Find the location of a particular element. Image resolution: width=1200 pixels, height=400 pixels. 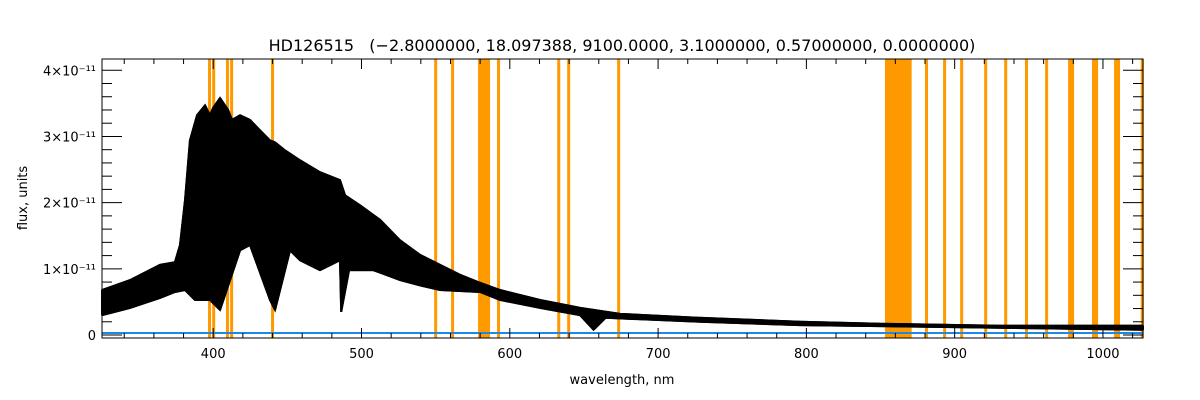

y-tick-label: 2×10⁻¹¹ is located at coordinates (69, 204).